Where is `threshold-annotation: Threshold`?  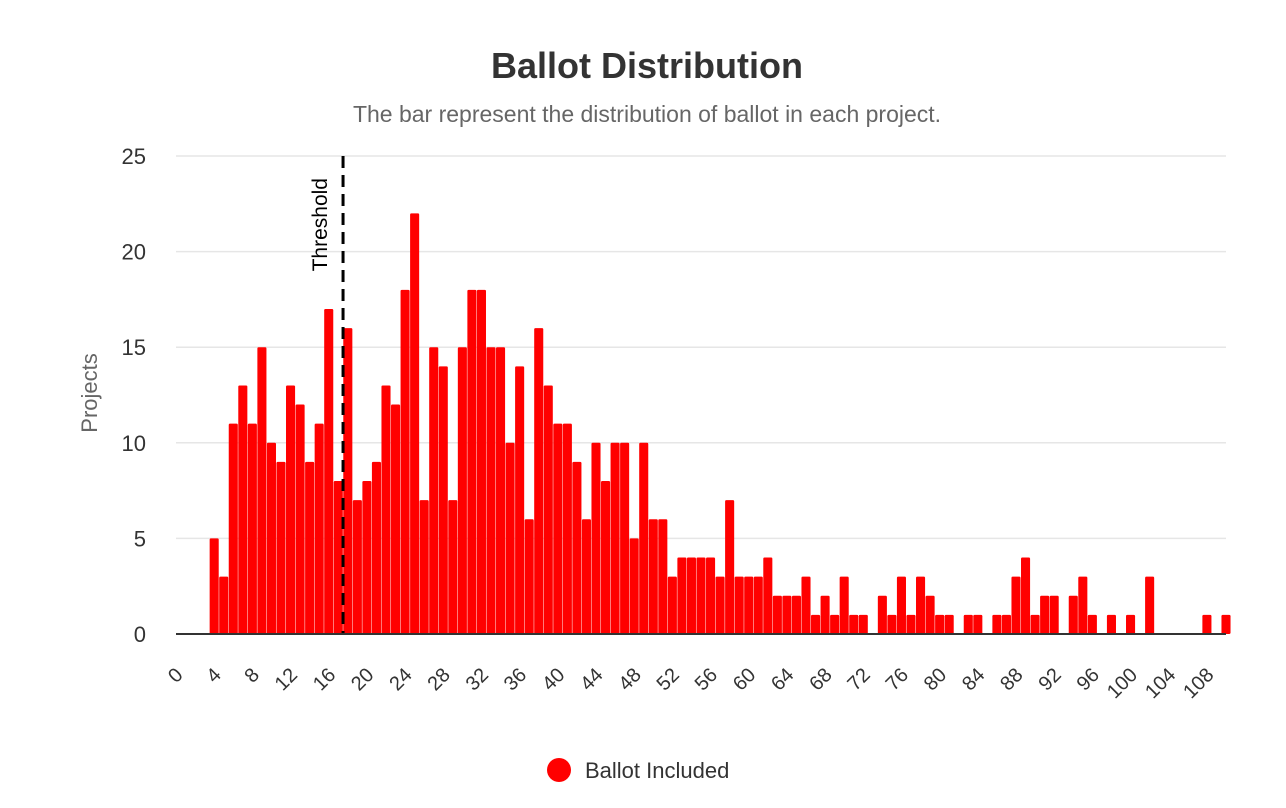
threshold-annotation: Threshold is located at coordinates (327, 395).